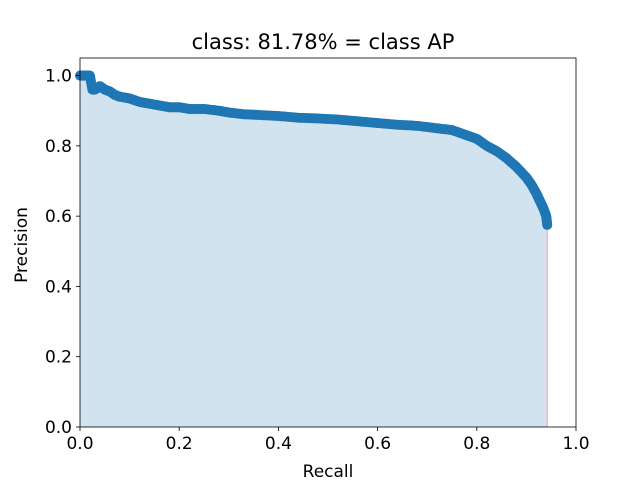 Image resolution: width=640 pixels, height=480 pixels. What do you see at coordinates (62, 252) in the screenshot?
I see `y-axis: 0.0 0.2 0.4 0.6 0.8 1.0` at bounding box center [62, 252].